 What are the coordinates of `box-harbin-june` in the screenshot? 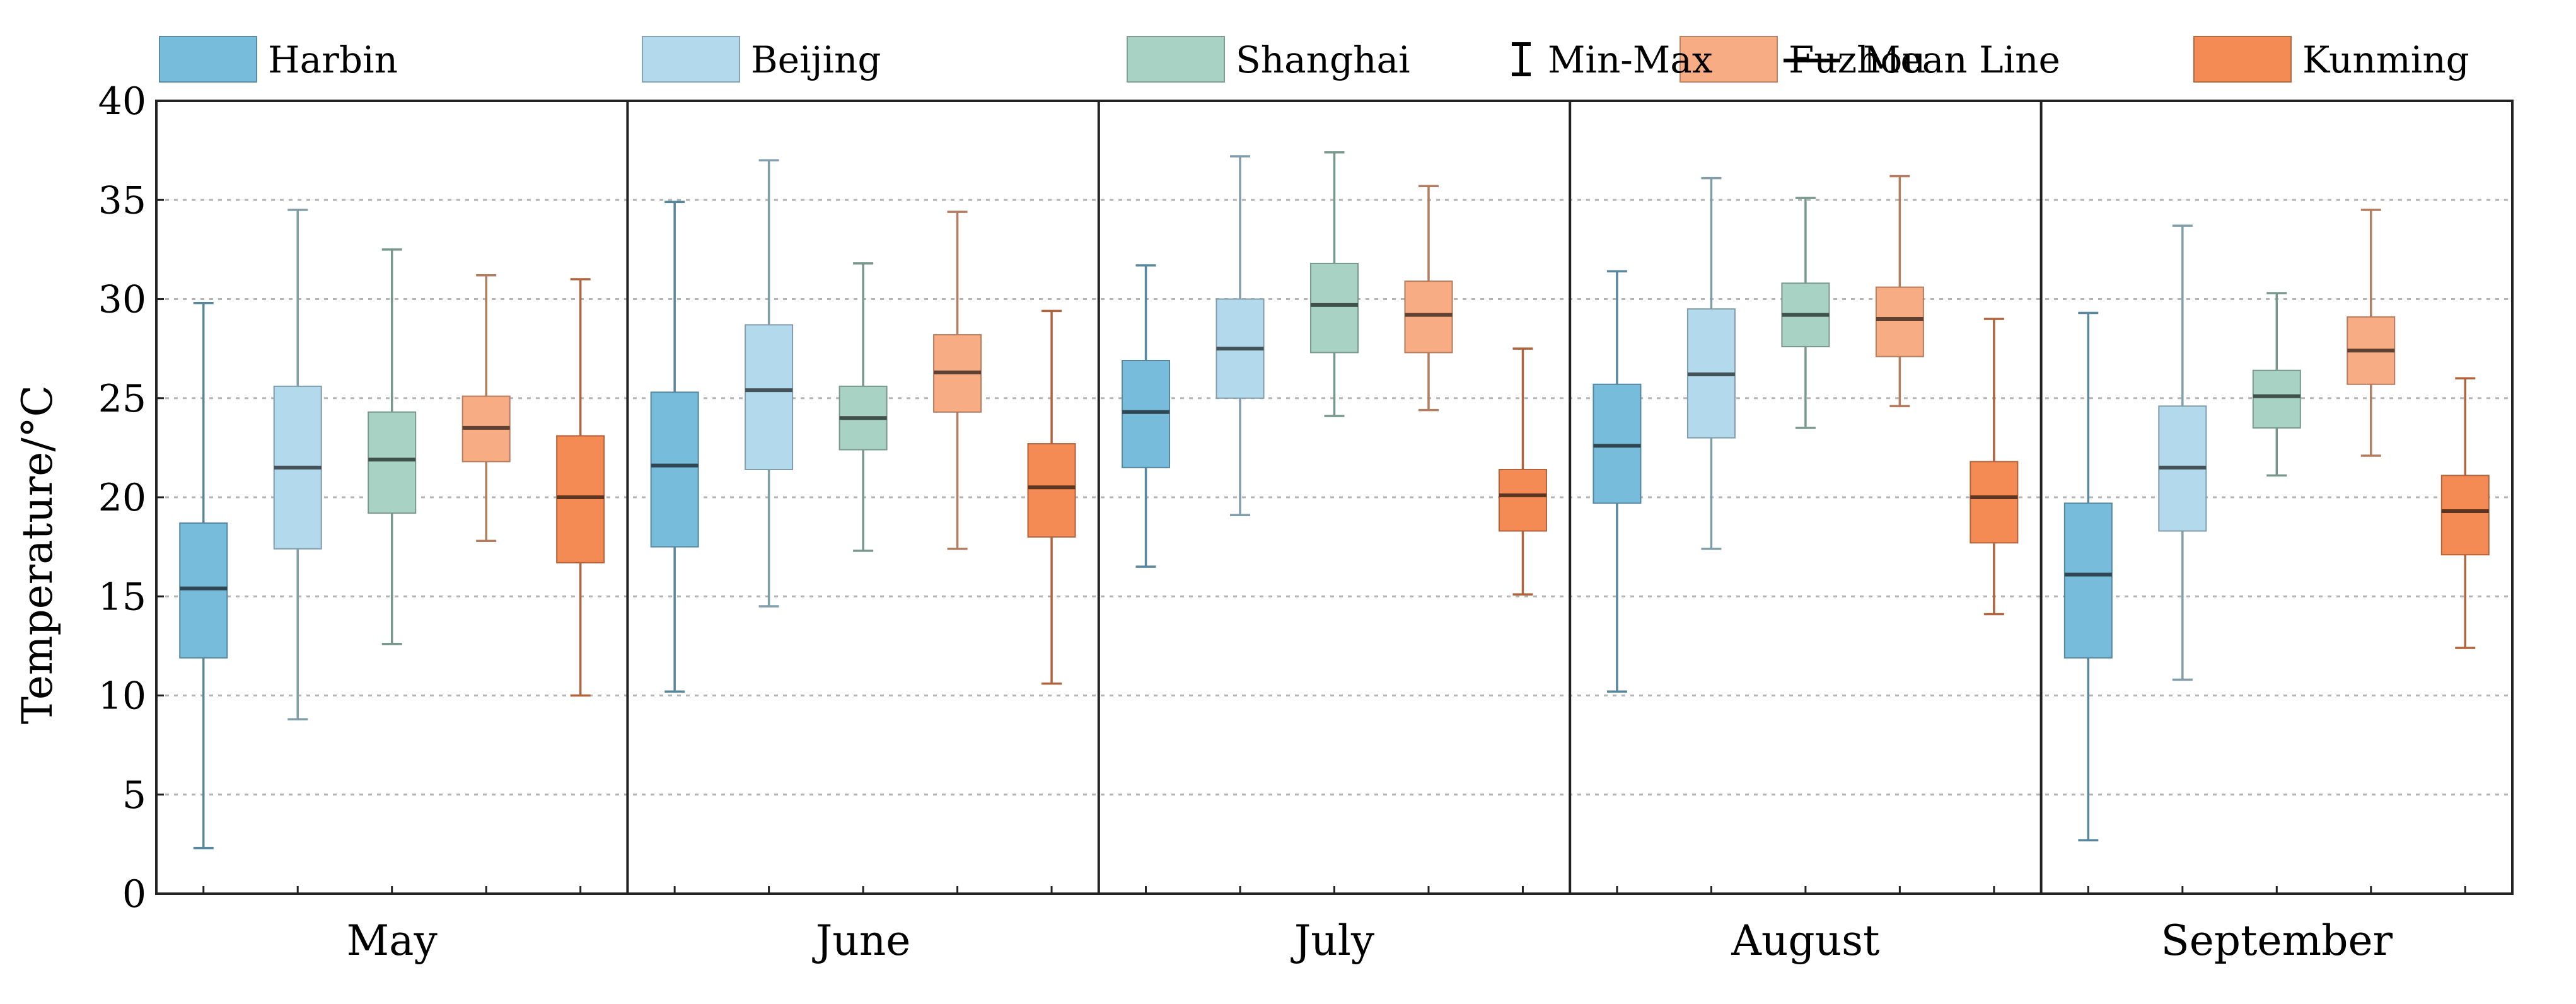 It's located at (675, 446).